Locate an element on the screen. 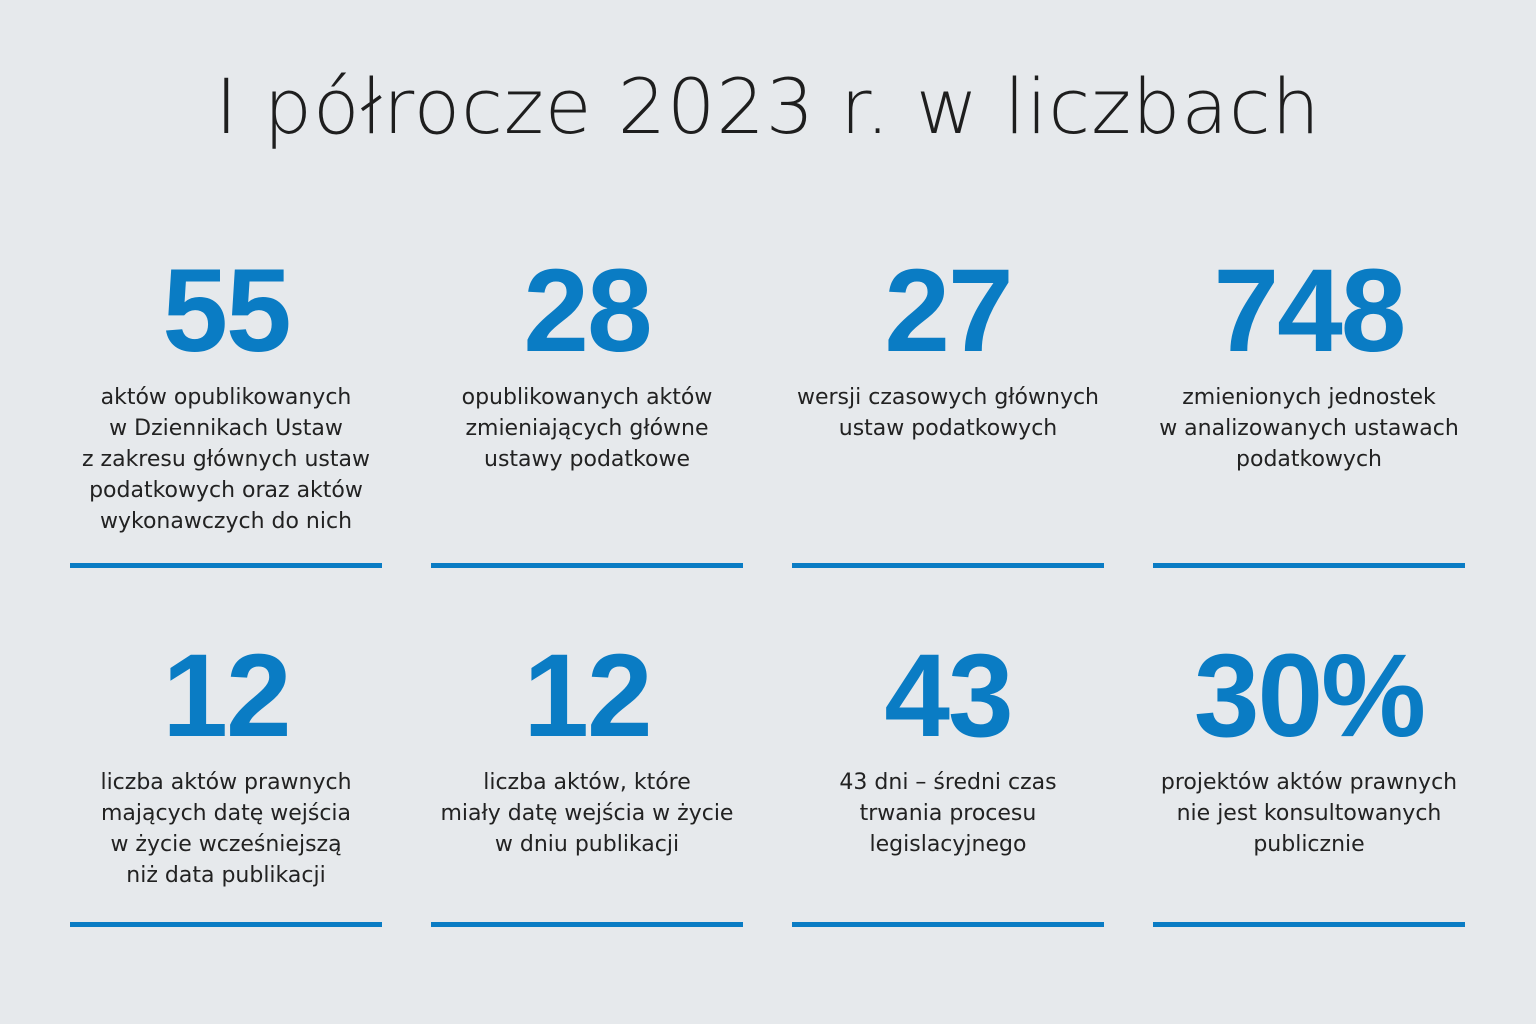  stat-value: 27 is located at coordinates (948, 311).